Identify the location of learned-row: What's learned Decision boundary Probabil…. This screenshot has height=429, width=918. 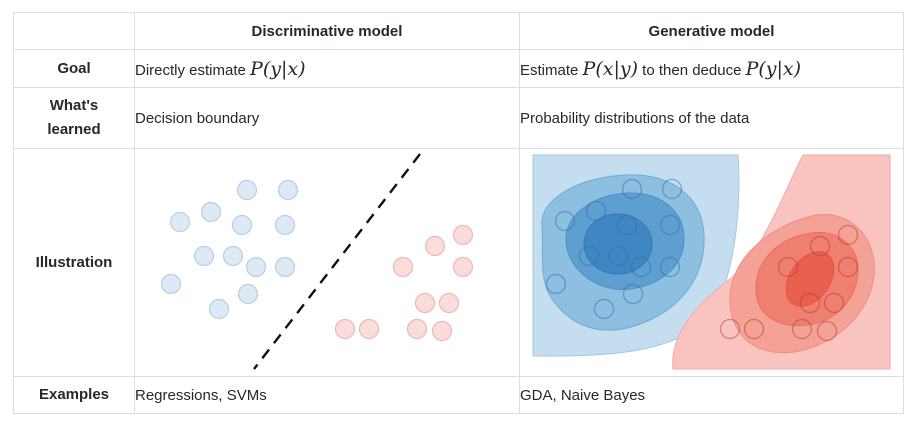
(458, 118).